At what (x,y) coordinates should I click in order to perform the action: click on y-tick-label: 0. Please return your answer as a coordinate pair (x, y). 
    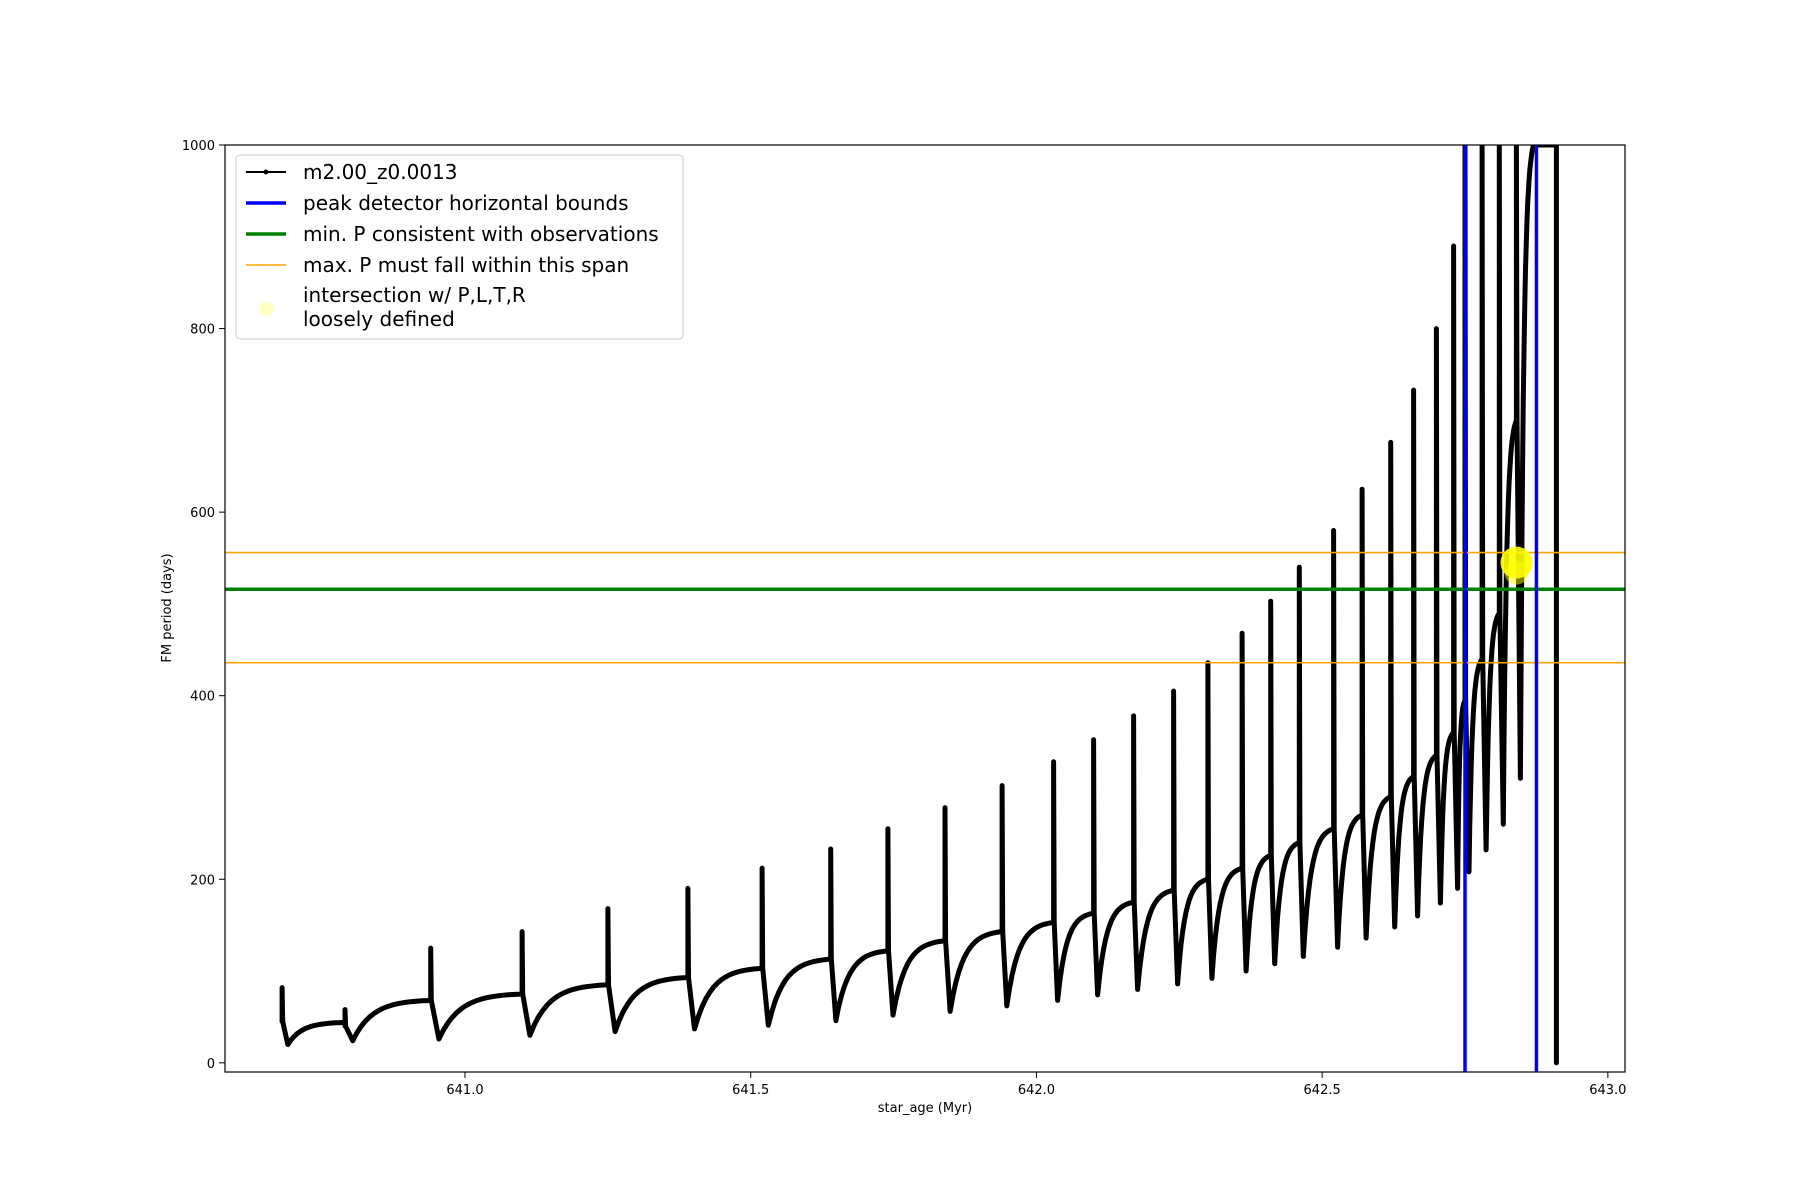
    Looking at the image, I should click on (211, 1064).